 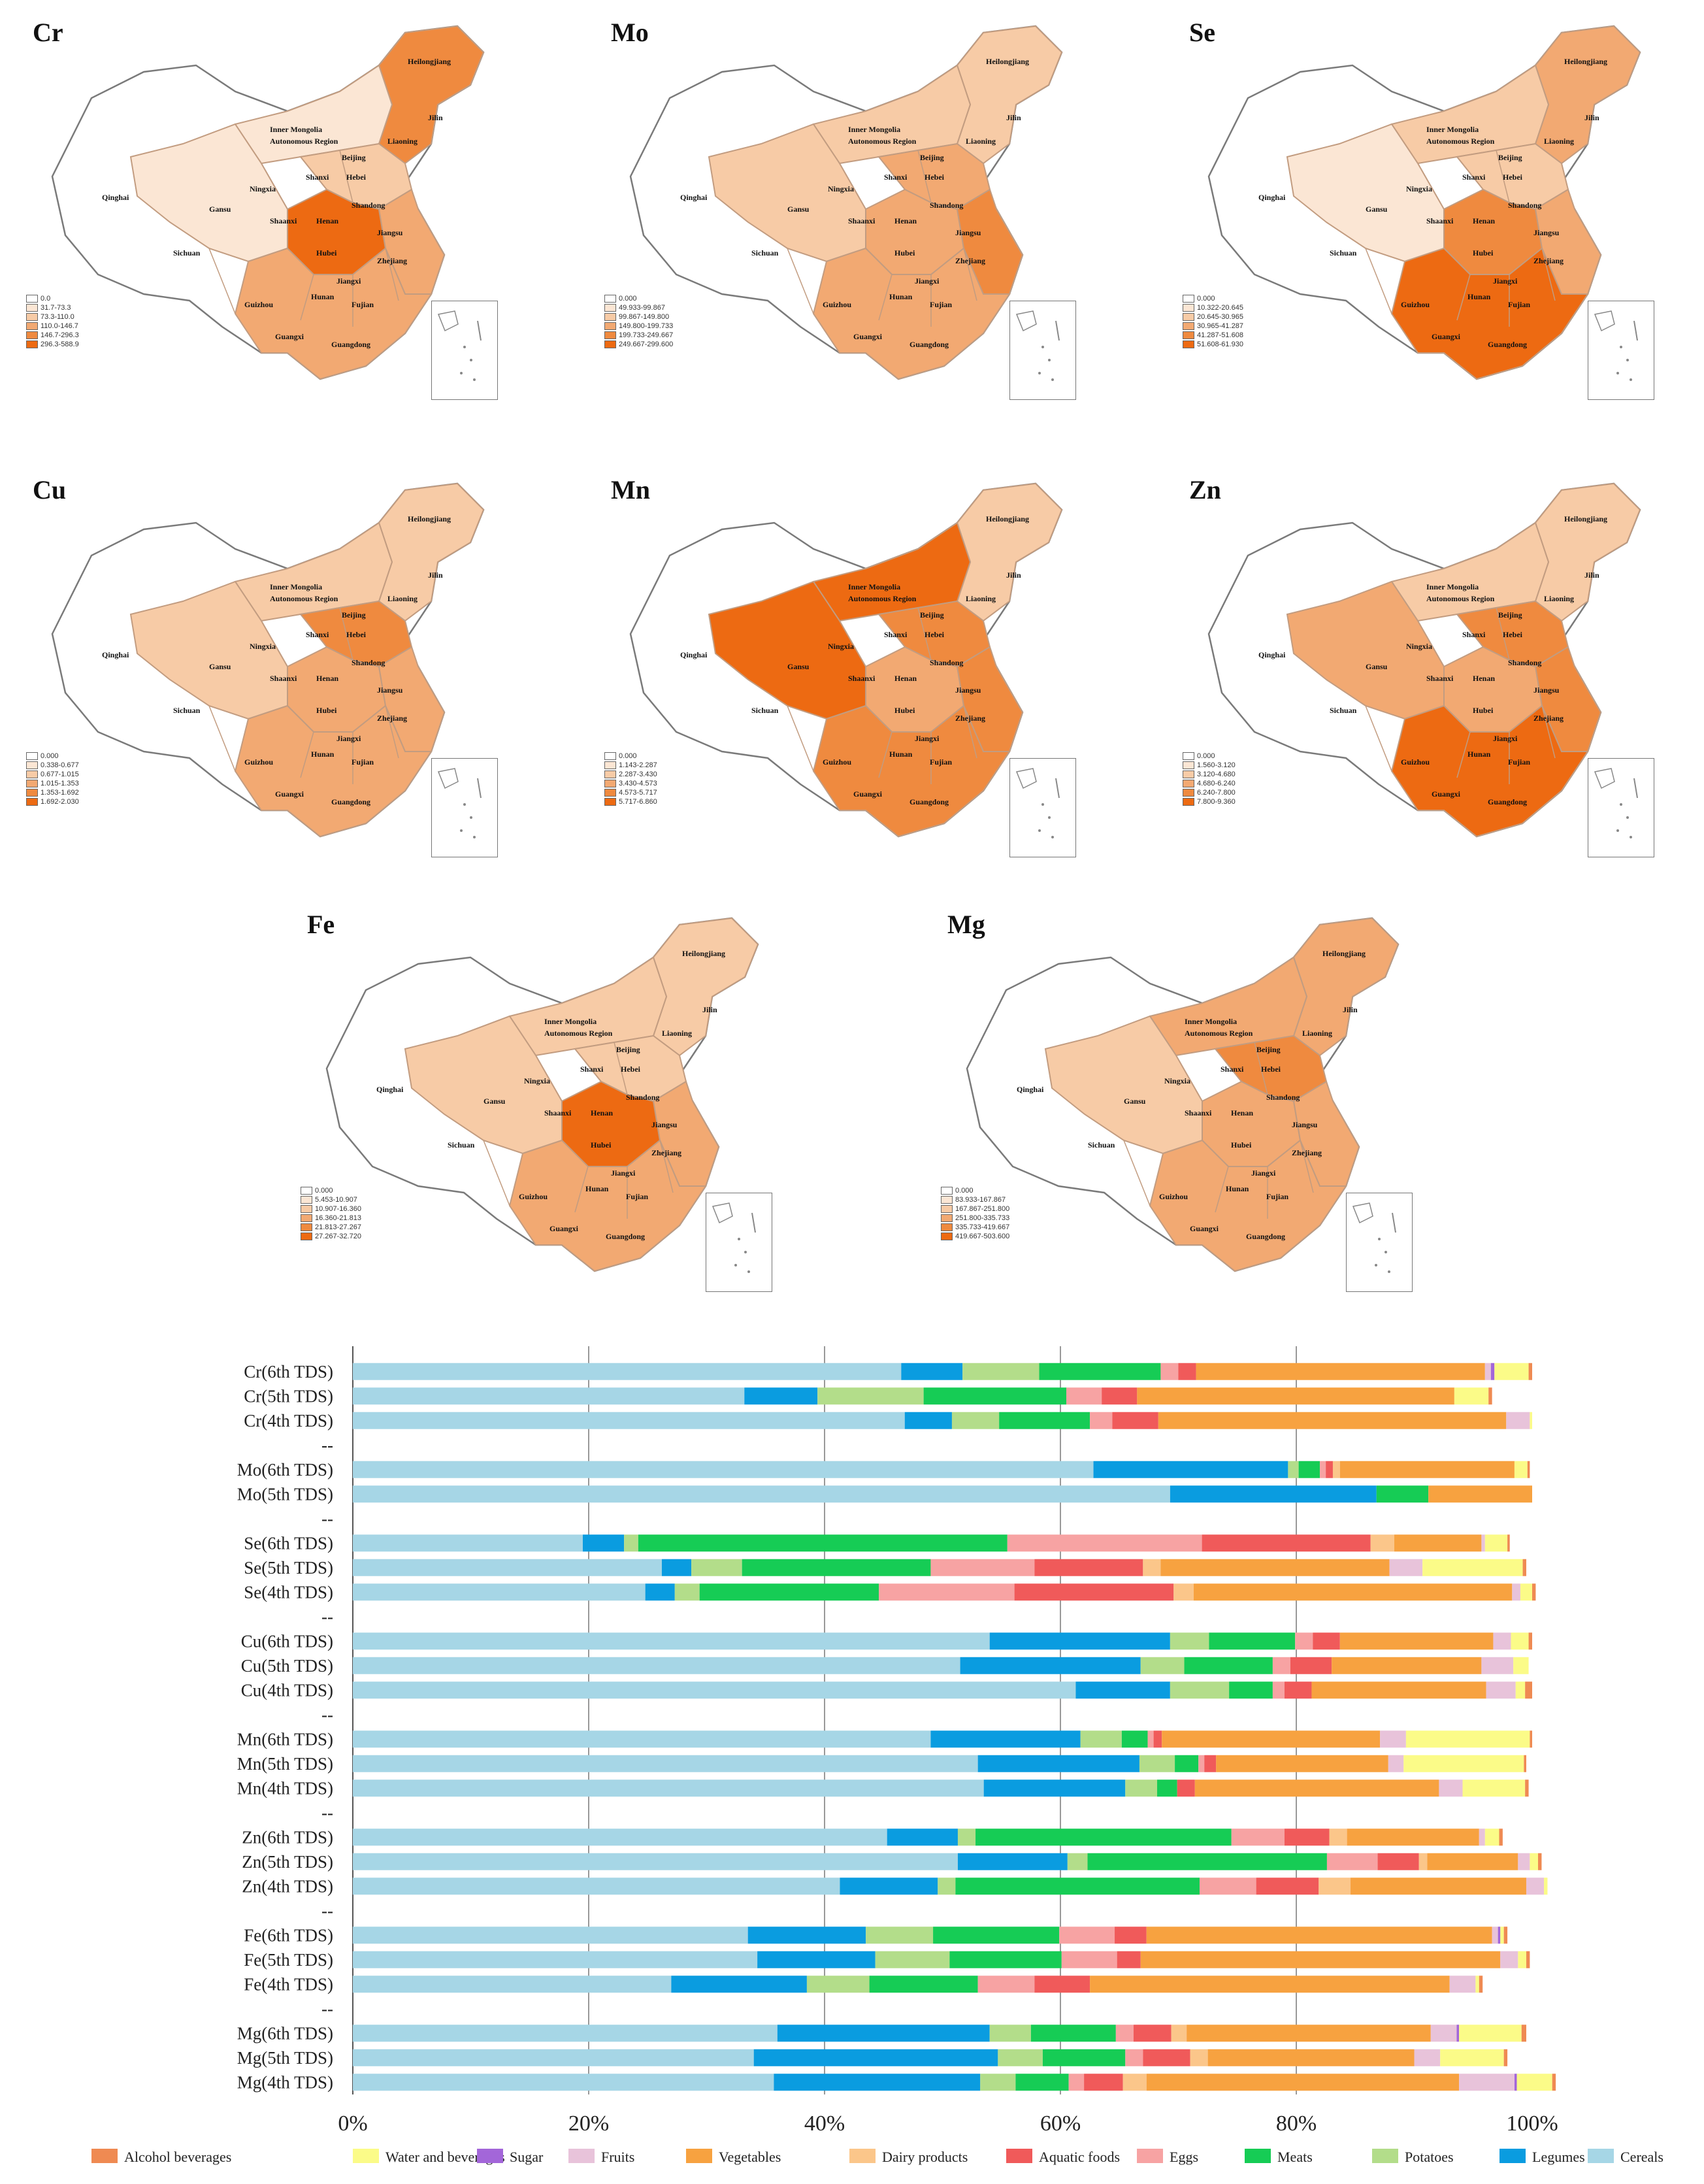 What do you see at coordinates (285, 1788) in the screenshot?
I see `category-label: Mn(4th TDS)` at bounding box center [285, 1788].